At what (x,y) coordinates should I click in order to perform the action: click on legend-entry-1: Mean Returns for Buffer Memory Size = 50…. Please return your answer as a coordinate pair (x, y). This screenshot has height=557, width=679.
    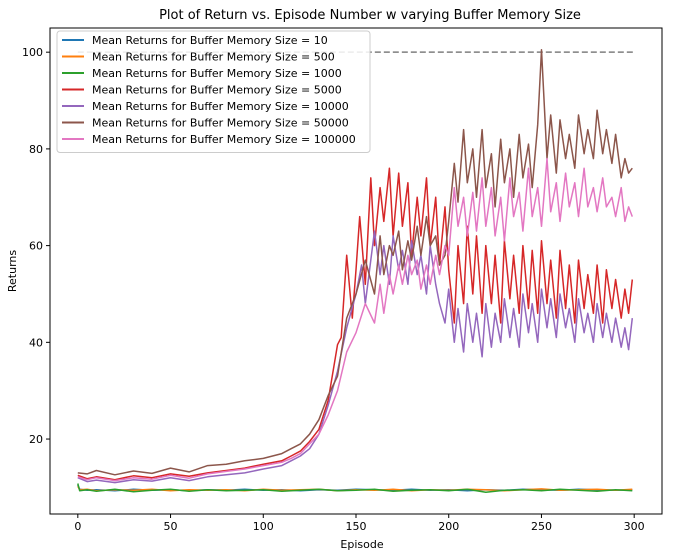
    Looking at the image, I should click on (213, 57).